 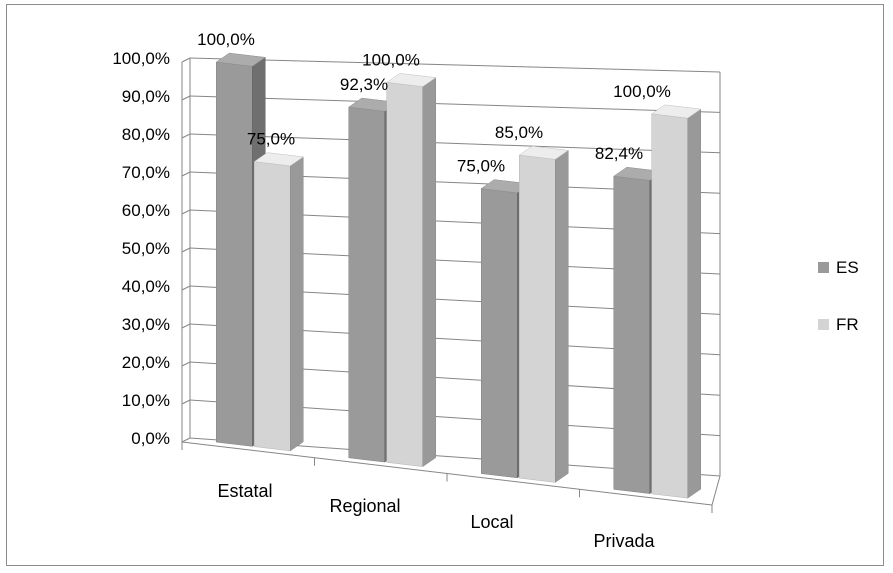 I want to click on y-tick-label: 50,0%, so click(x=146, y=248).